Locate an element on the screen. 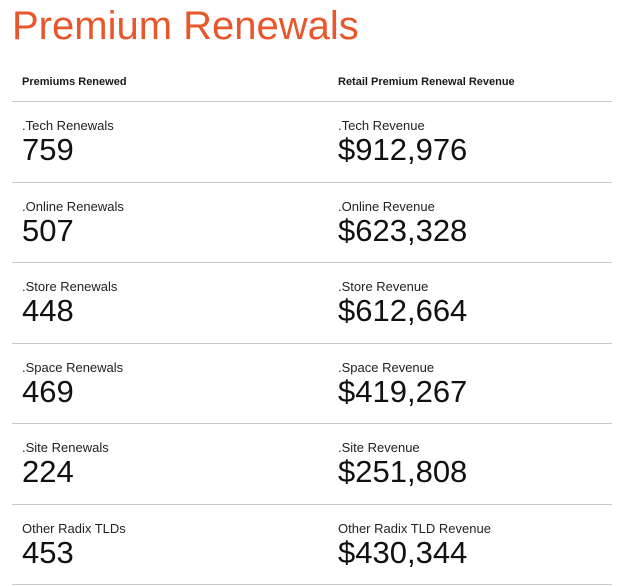 Image resolution: width=620 pixels, height=587 pixels. renewals-value: 507 is located at coordinates (48, 230).